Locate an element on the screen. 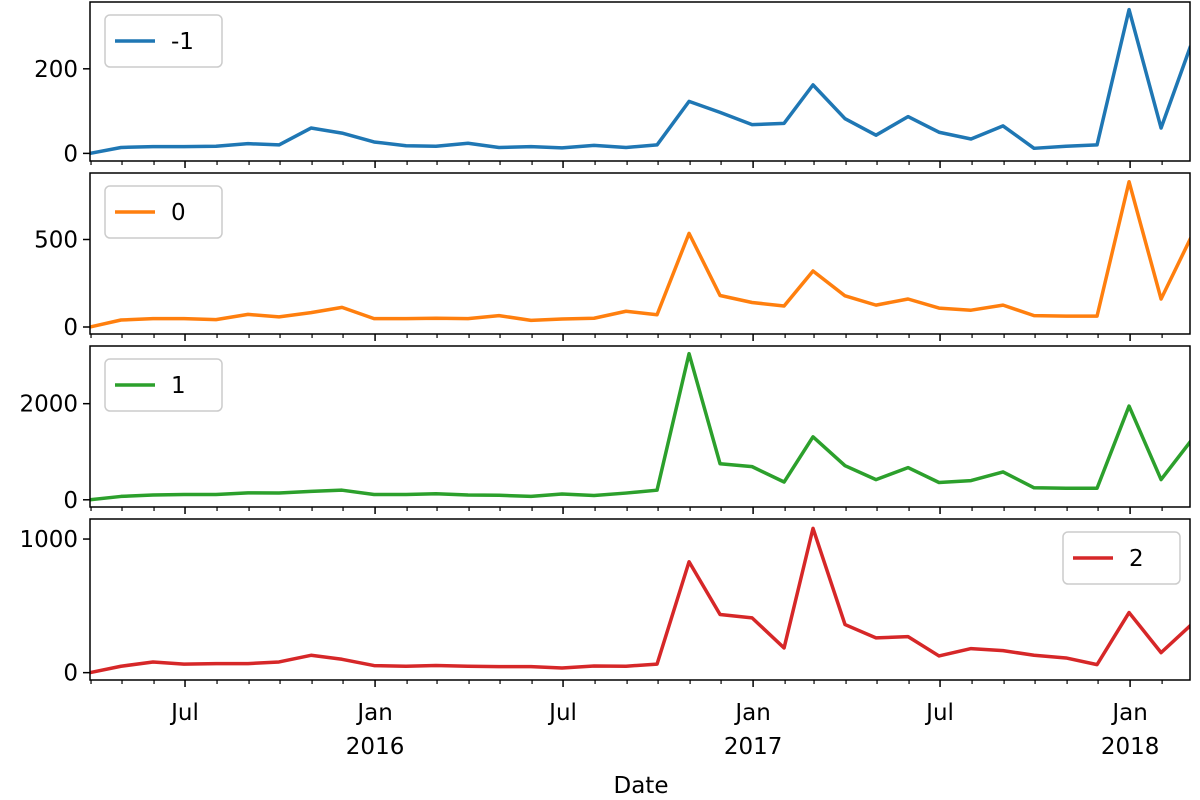 The image size is (1200, 800). y-tick-label: 2000 is located at coordinates (48, 405).